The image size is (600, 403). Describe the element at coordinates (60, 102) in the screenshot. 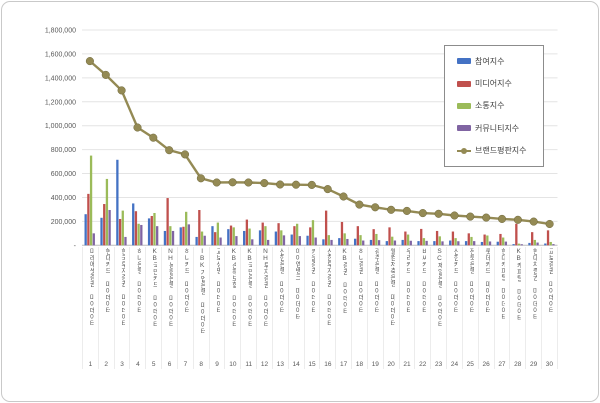

I see `y-axis-tick-label: 1,200,000` at that location.